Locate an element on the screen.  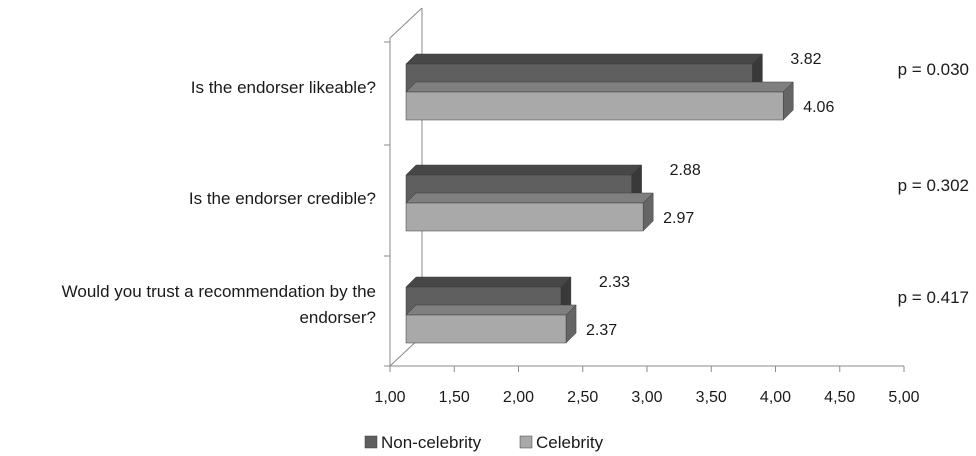
x-tick-label: 3,00 is located at coordinates (646, 397).